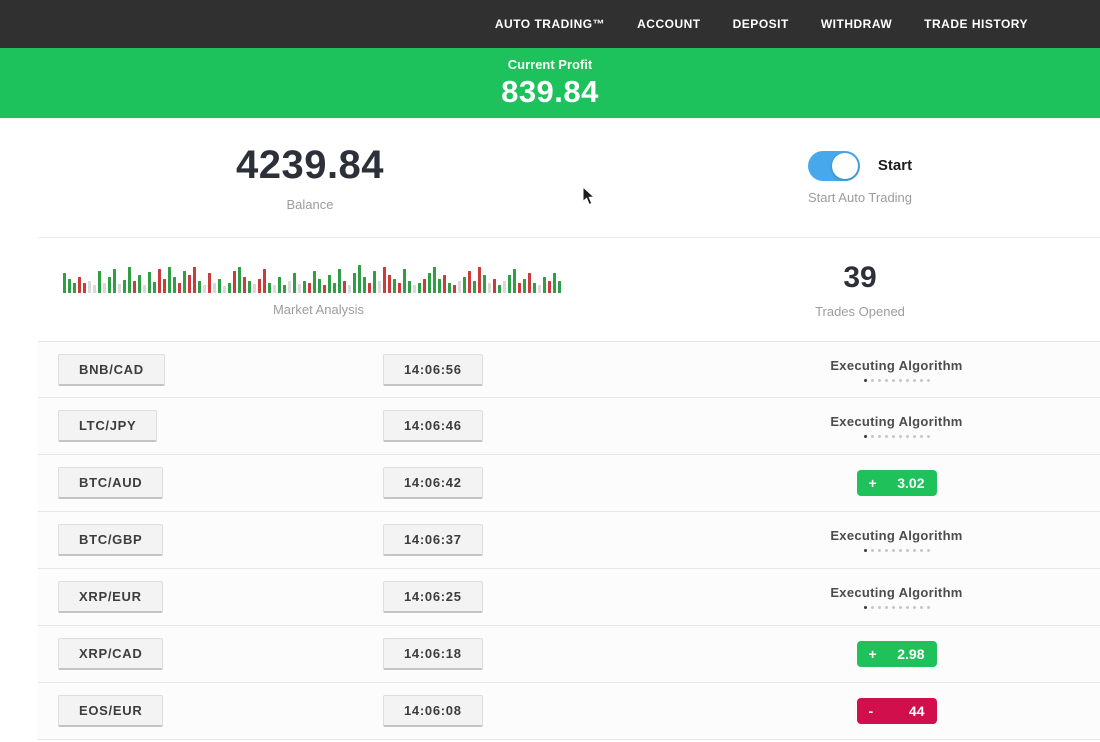 This screenshot has width=1100, height=742. I want to click on table-row: BTC/GBP 14:06:37 Executing Algorithm, so click(569, 540).